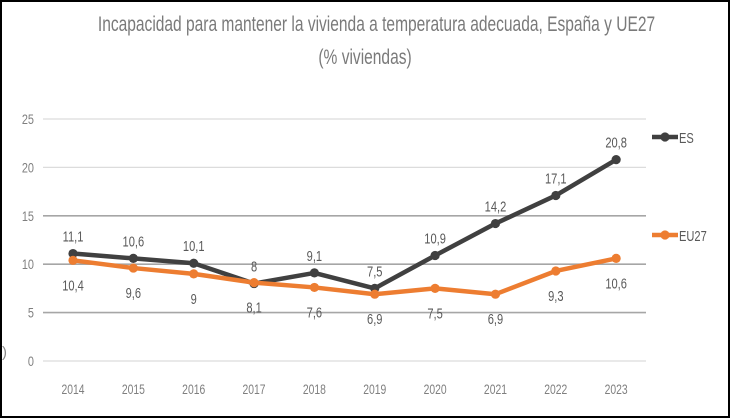  Describe the element at coordinates (435, 389) in the screenshot. I see `x-tick-label: 2020` at that location.